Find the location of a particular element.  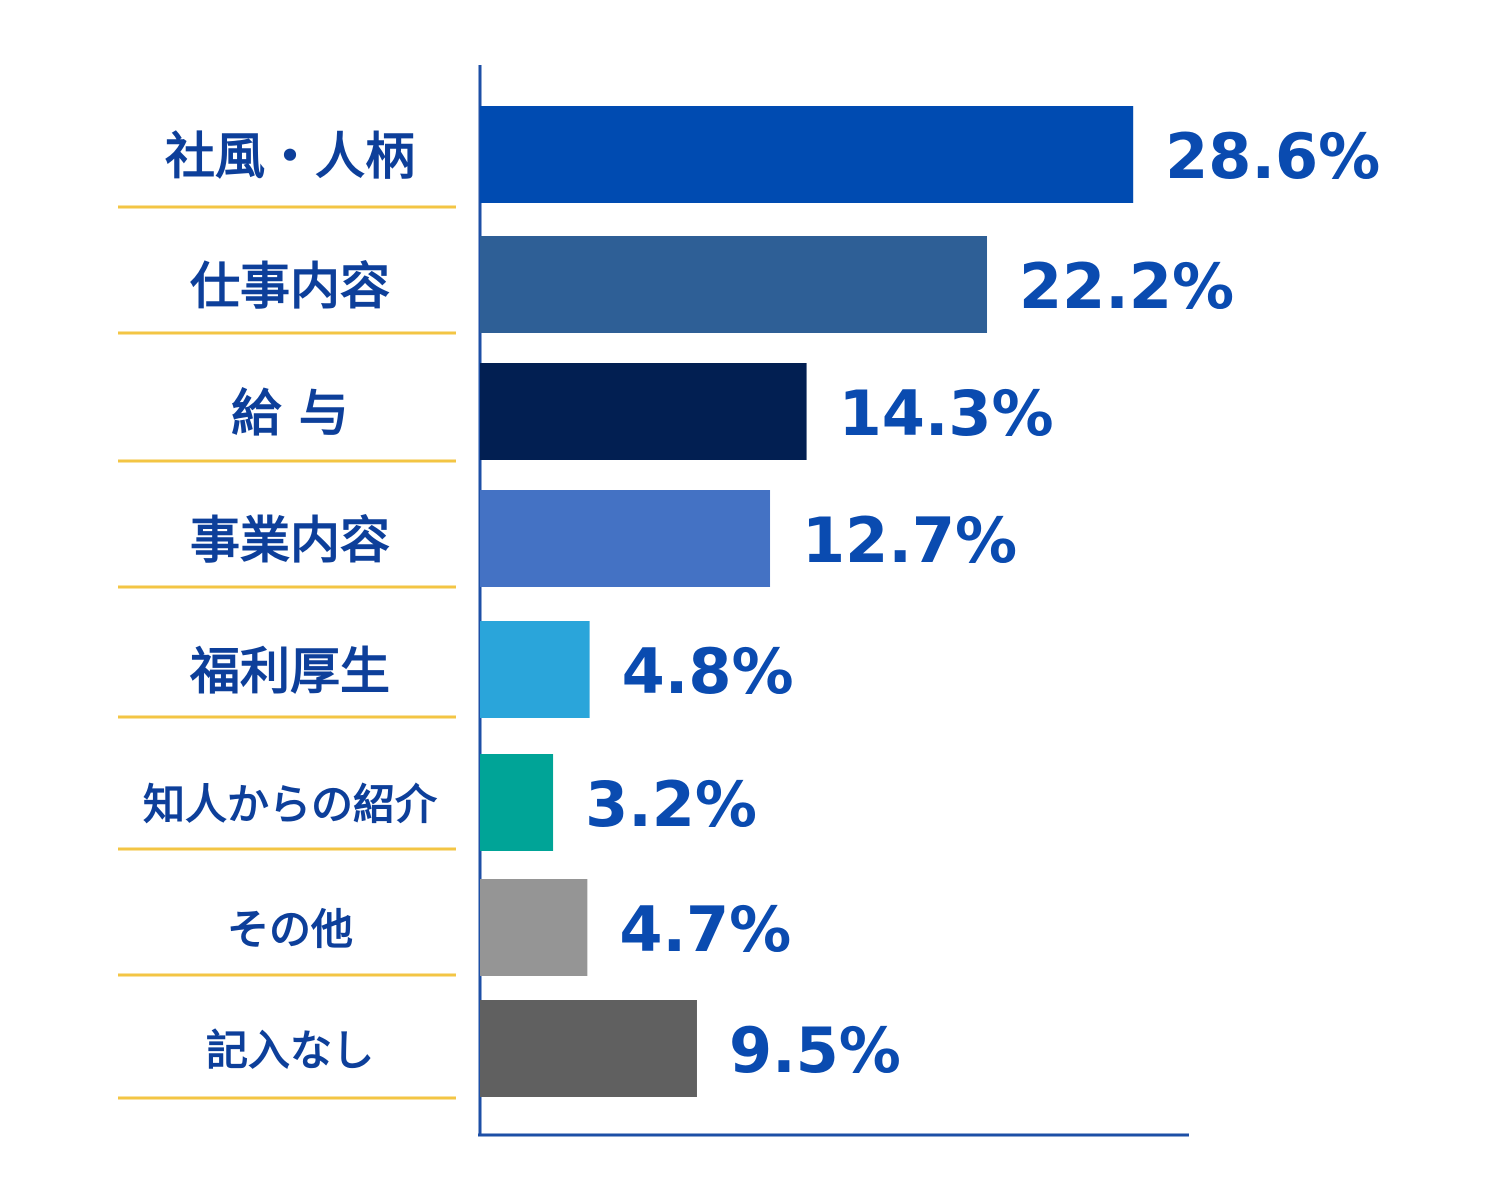

value-label: 4.8% is located at coordinates (708, 671).